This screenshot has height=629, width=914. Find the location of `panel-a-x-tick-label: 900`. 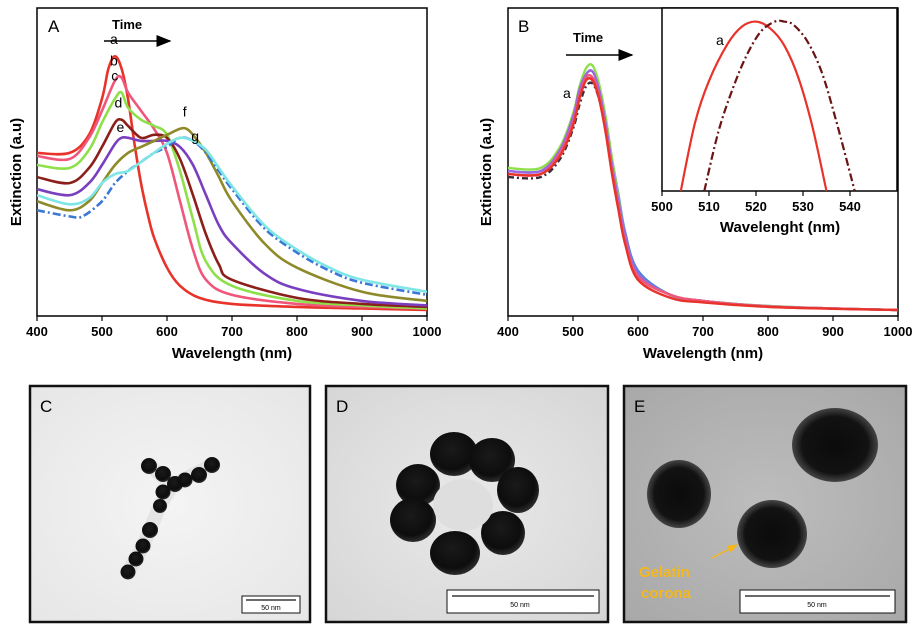

panel-a-x-tick-label: 900 is located at coordinates (362, 331).